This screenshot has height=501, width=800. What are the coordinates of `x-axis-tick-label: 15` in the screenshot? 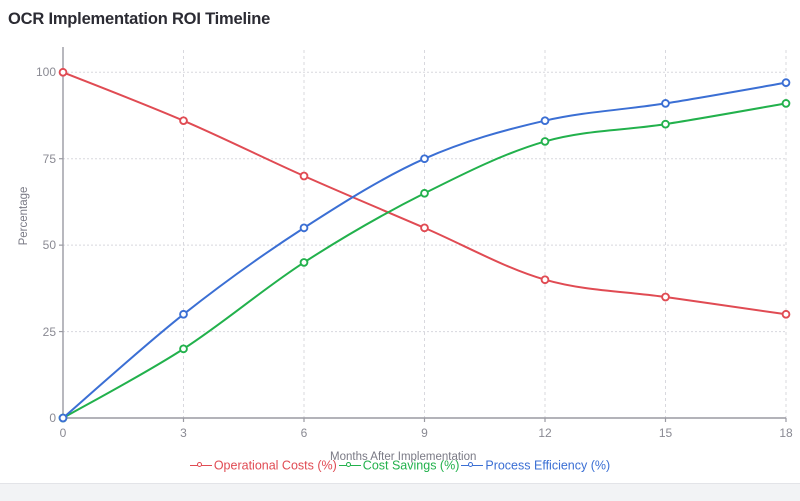 It's located at (665, 433).